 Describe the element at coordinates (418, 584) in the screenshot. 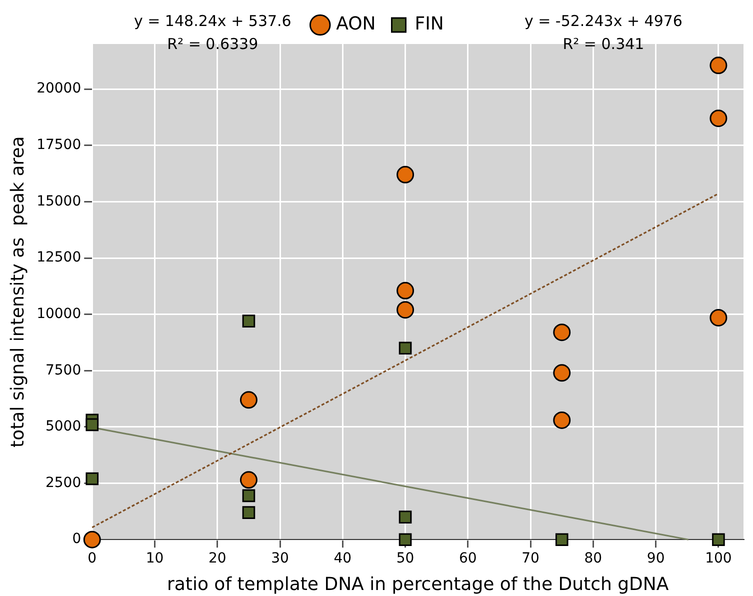

I see `x-axis-title: ratio of template DNA in percentage of the Dutch gDNA` at that location.